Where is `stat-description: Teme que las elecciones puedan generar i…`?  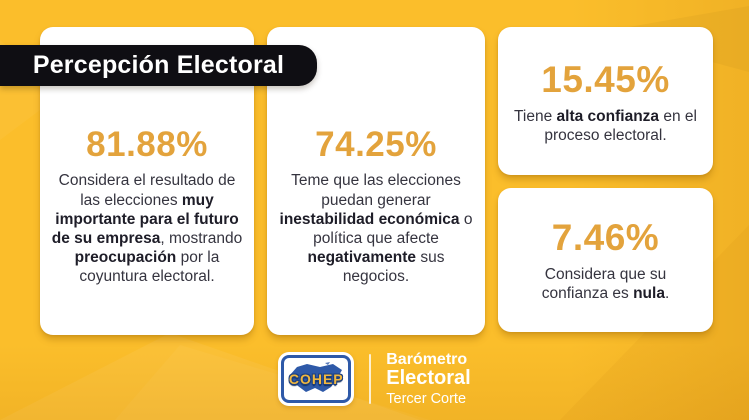
stat-description: Teme que las elecciones puedan generar i… is located at coordinates (376, 229).